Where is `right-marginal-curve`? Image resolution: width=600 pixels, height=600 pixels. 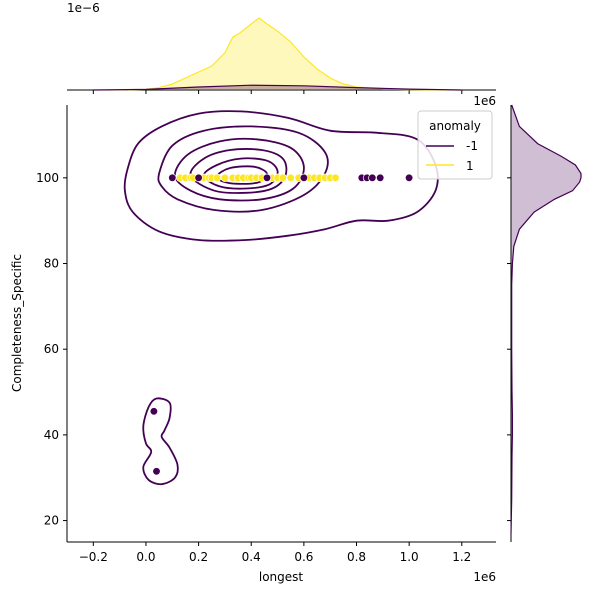
right-marginal-curve is located at coordinates (546, 319).